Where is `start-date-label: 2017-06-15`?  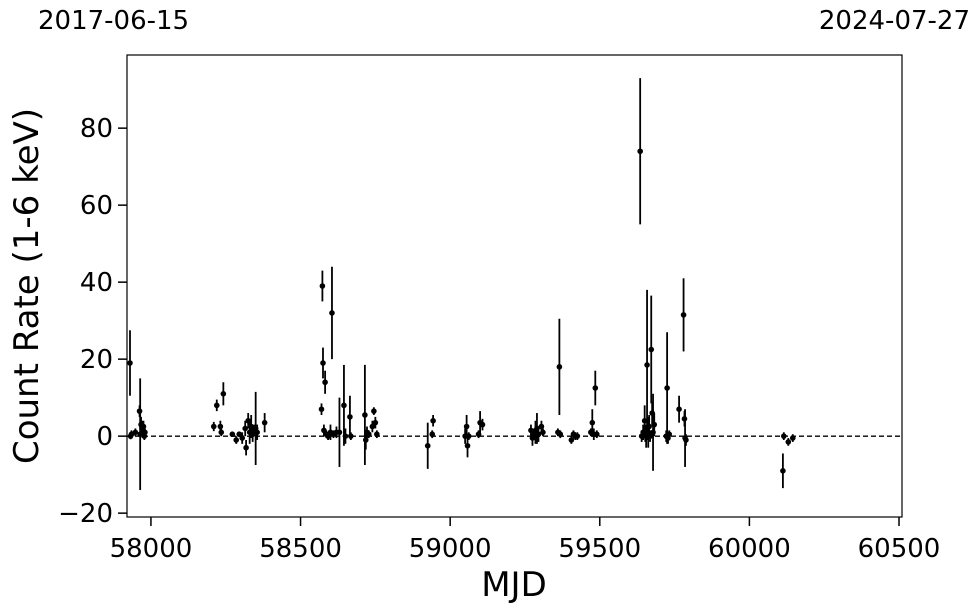
start-date-label: 2017-06-15 is located at coordinates (114, 21).